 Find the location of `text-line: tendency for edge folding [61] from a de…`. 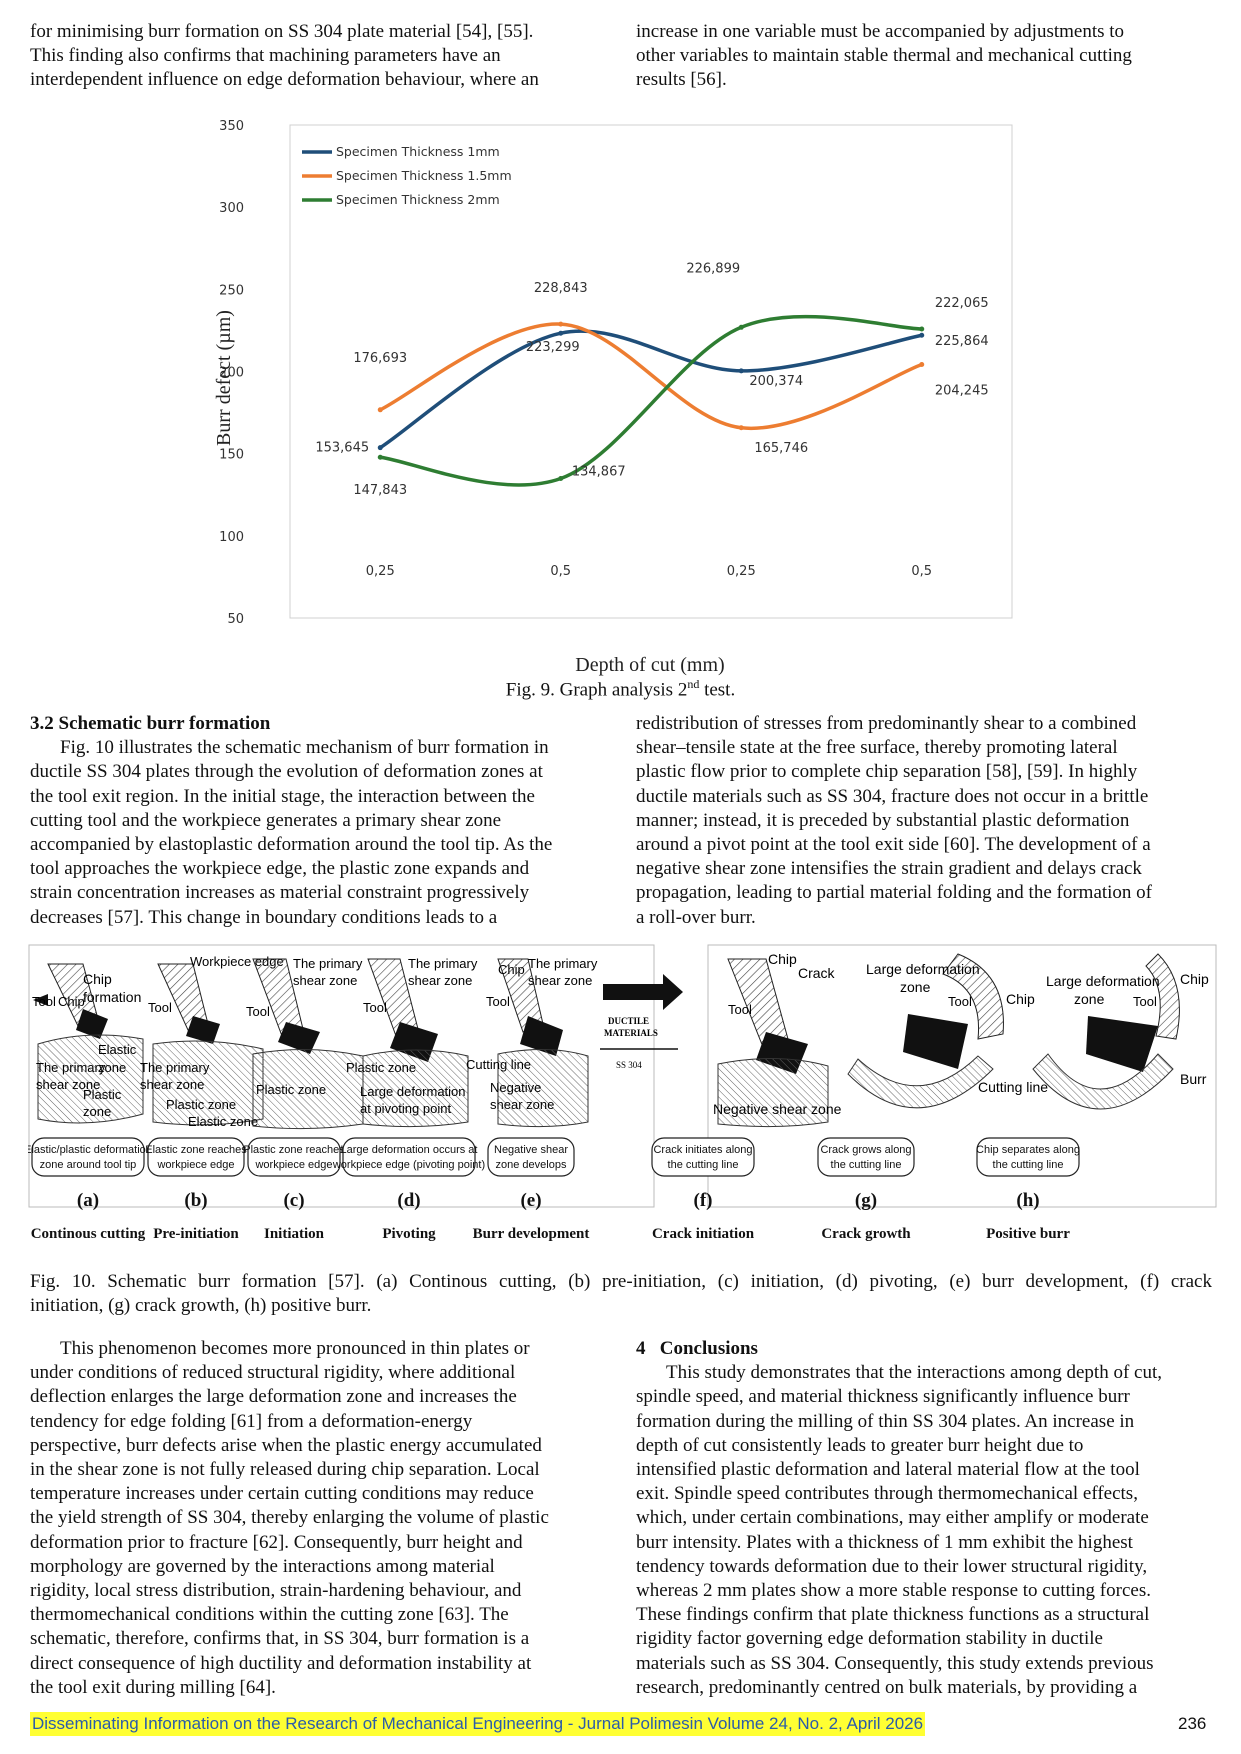

text-line: tendency for edge folding [61] from a de… is located at coordinates (251, 1421).